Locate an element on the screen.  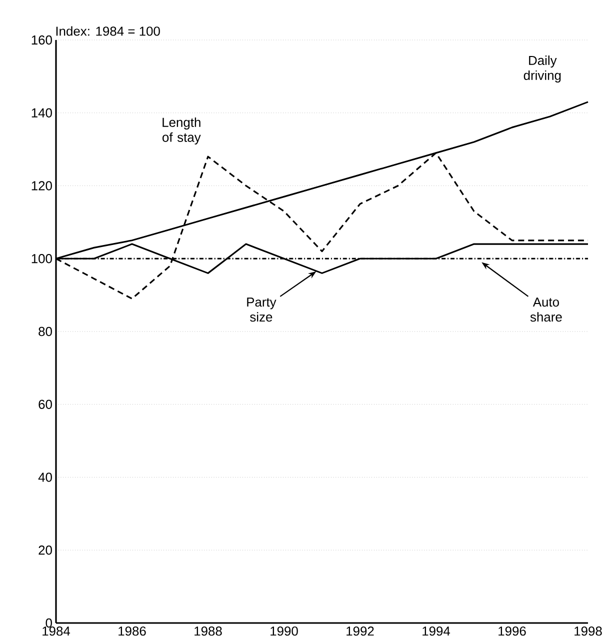
text: Auto share is located at coordinates (546, 310).